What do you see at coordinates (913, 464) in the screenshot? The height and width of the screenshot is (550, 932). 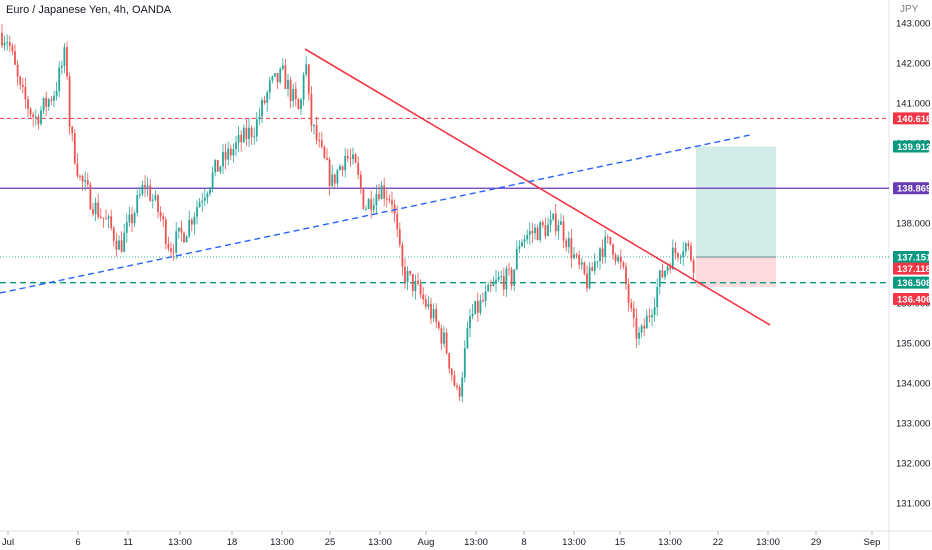 I see `price-tick-label: 132.000` at bounding box center [913, 464].